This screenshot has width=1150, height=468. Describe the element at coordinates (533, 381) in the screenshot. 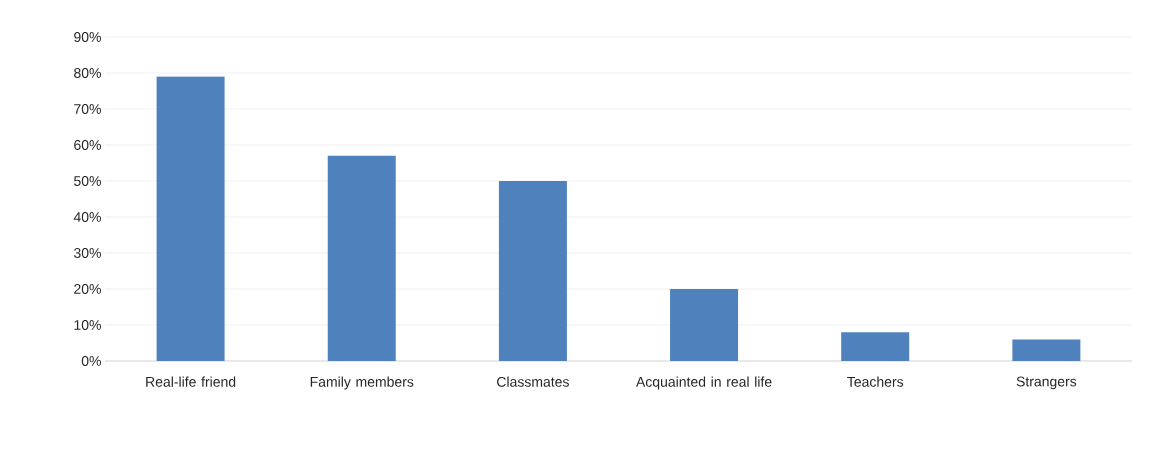

I see `x-tick-label: Classmates` at that location.